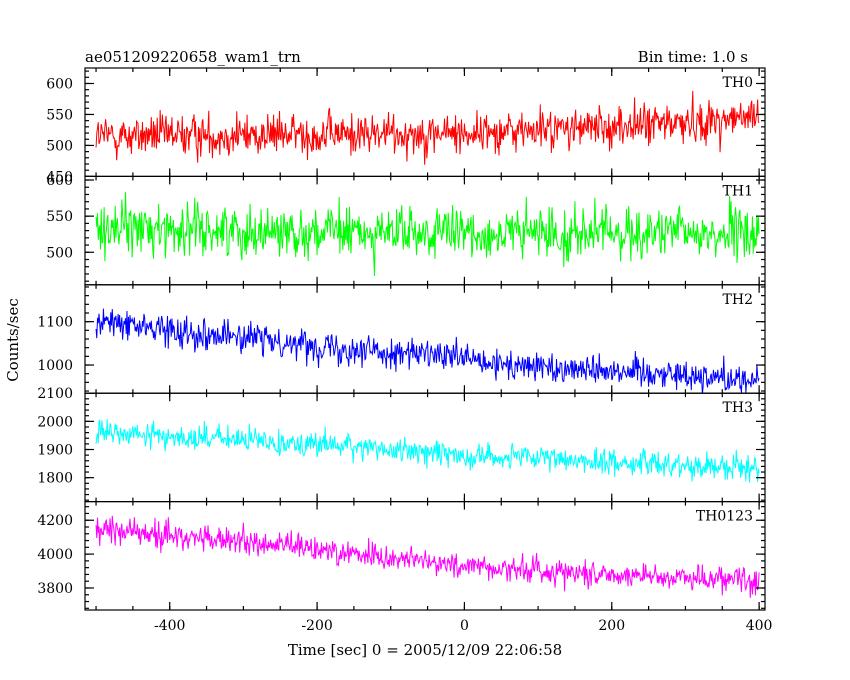 This screenshot has height=680, width=850. Describe the element at coordinates (55, 422) in the screenshot. I see `y-tick-label: 2000` at that location.